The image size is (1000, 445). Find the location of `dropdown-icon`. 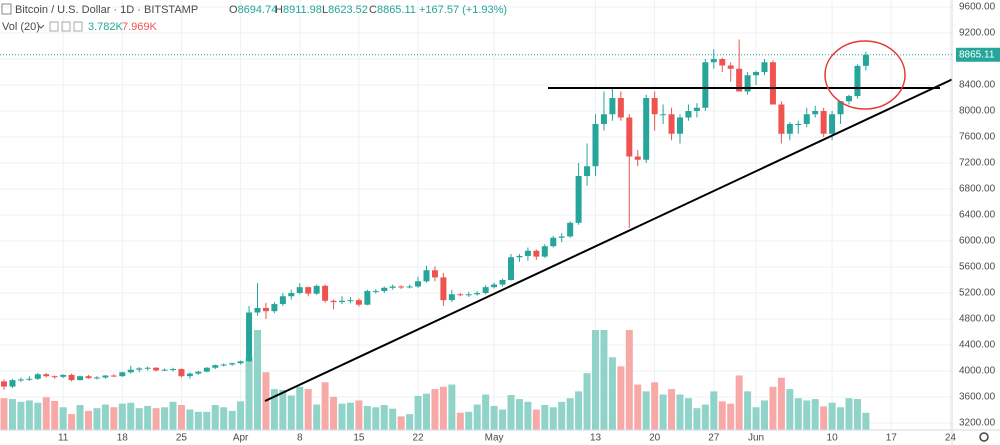

dropdown-icon is located at coordinates (41, 26).